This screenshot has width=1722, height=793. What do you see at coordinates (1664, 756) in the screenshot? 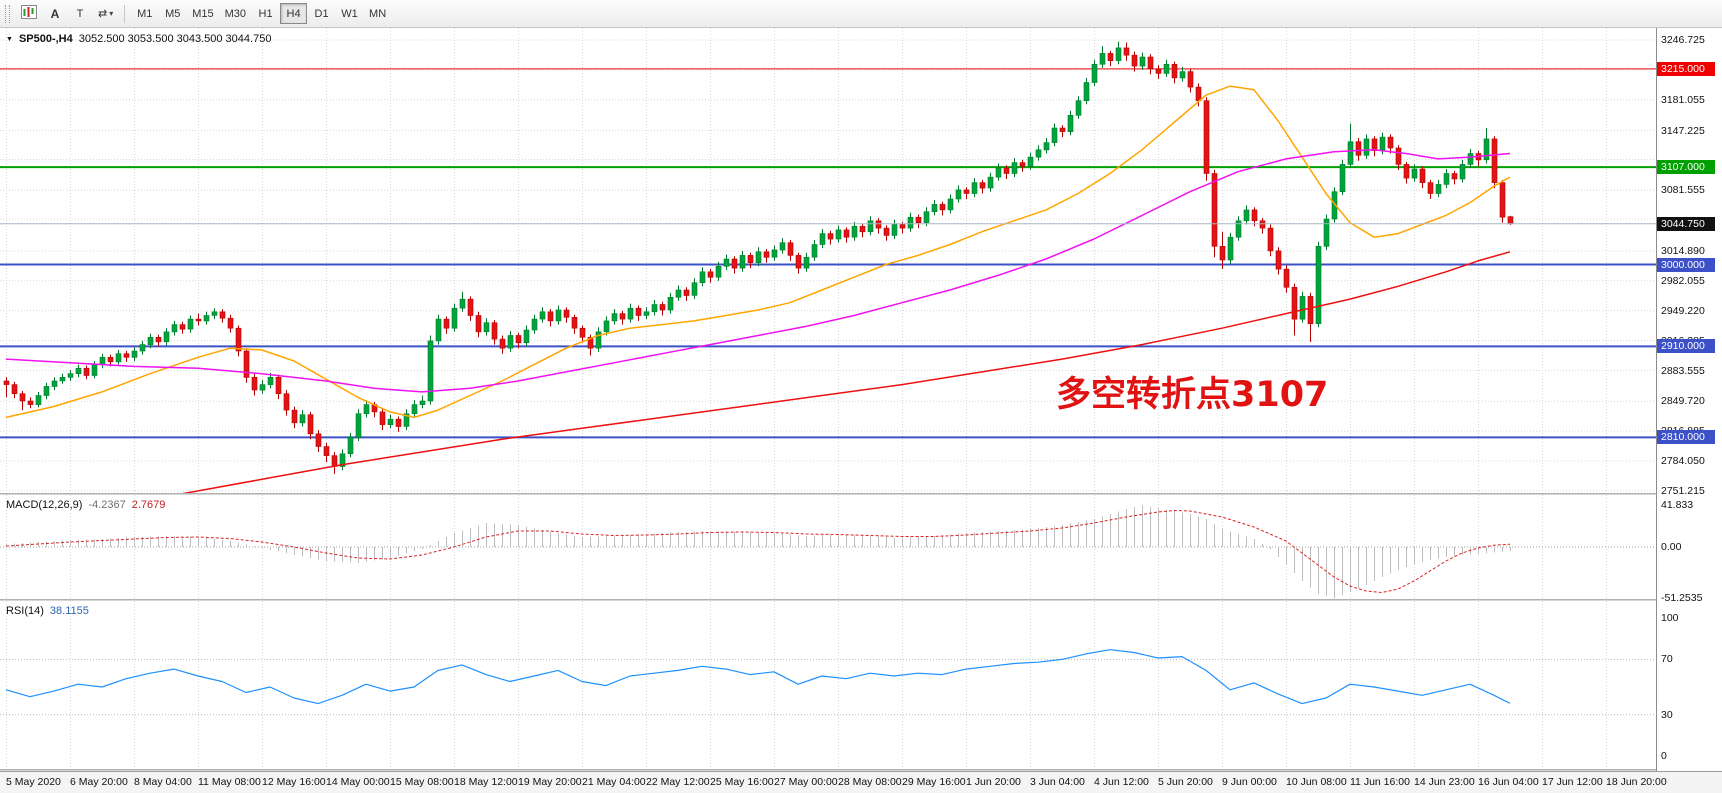
I see `price-axis-label: 0` at bounding box center [1664, 756].